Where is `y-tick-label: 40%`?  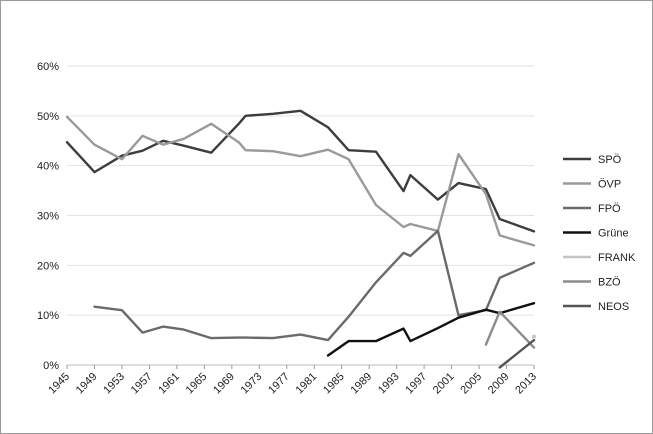
y-tick-label: 40% is located at coordinates (48, 167).